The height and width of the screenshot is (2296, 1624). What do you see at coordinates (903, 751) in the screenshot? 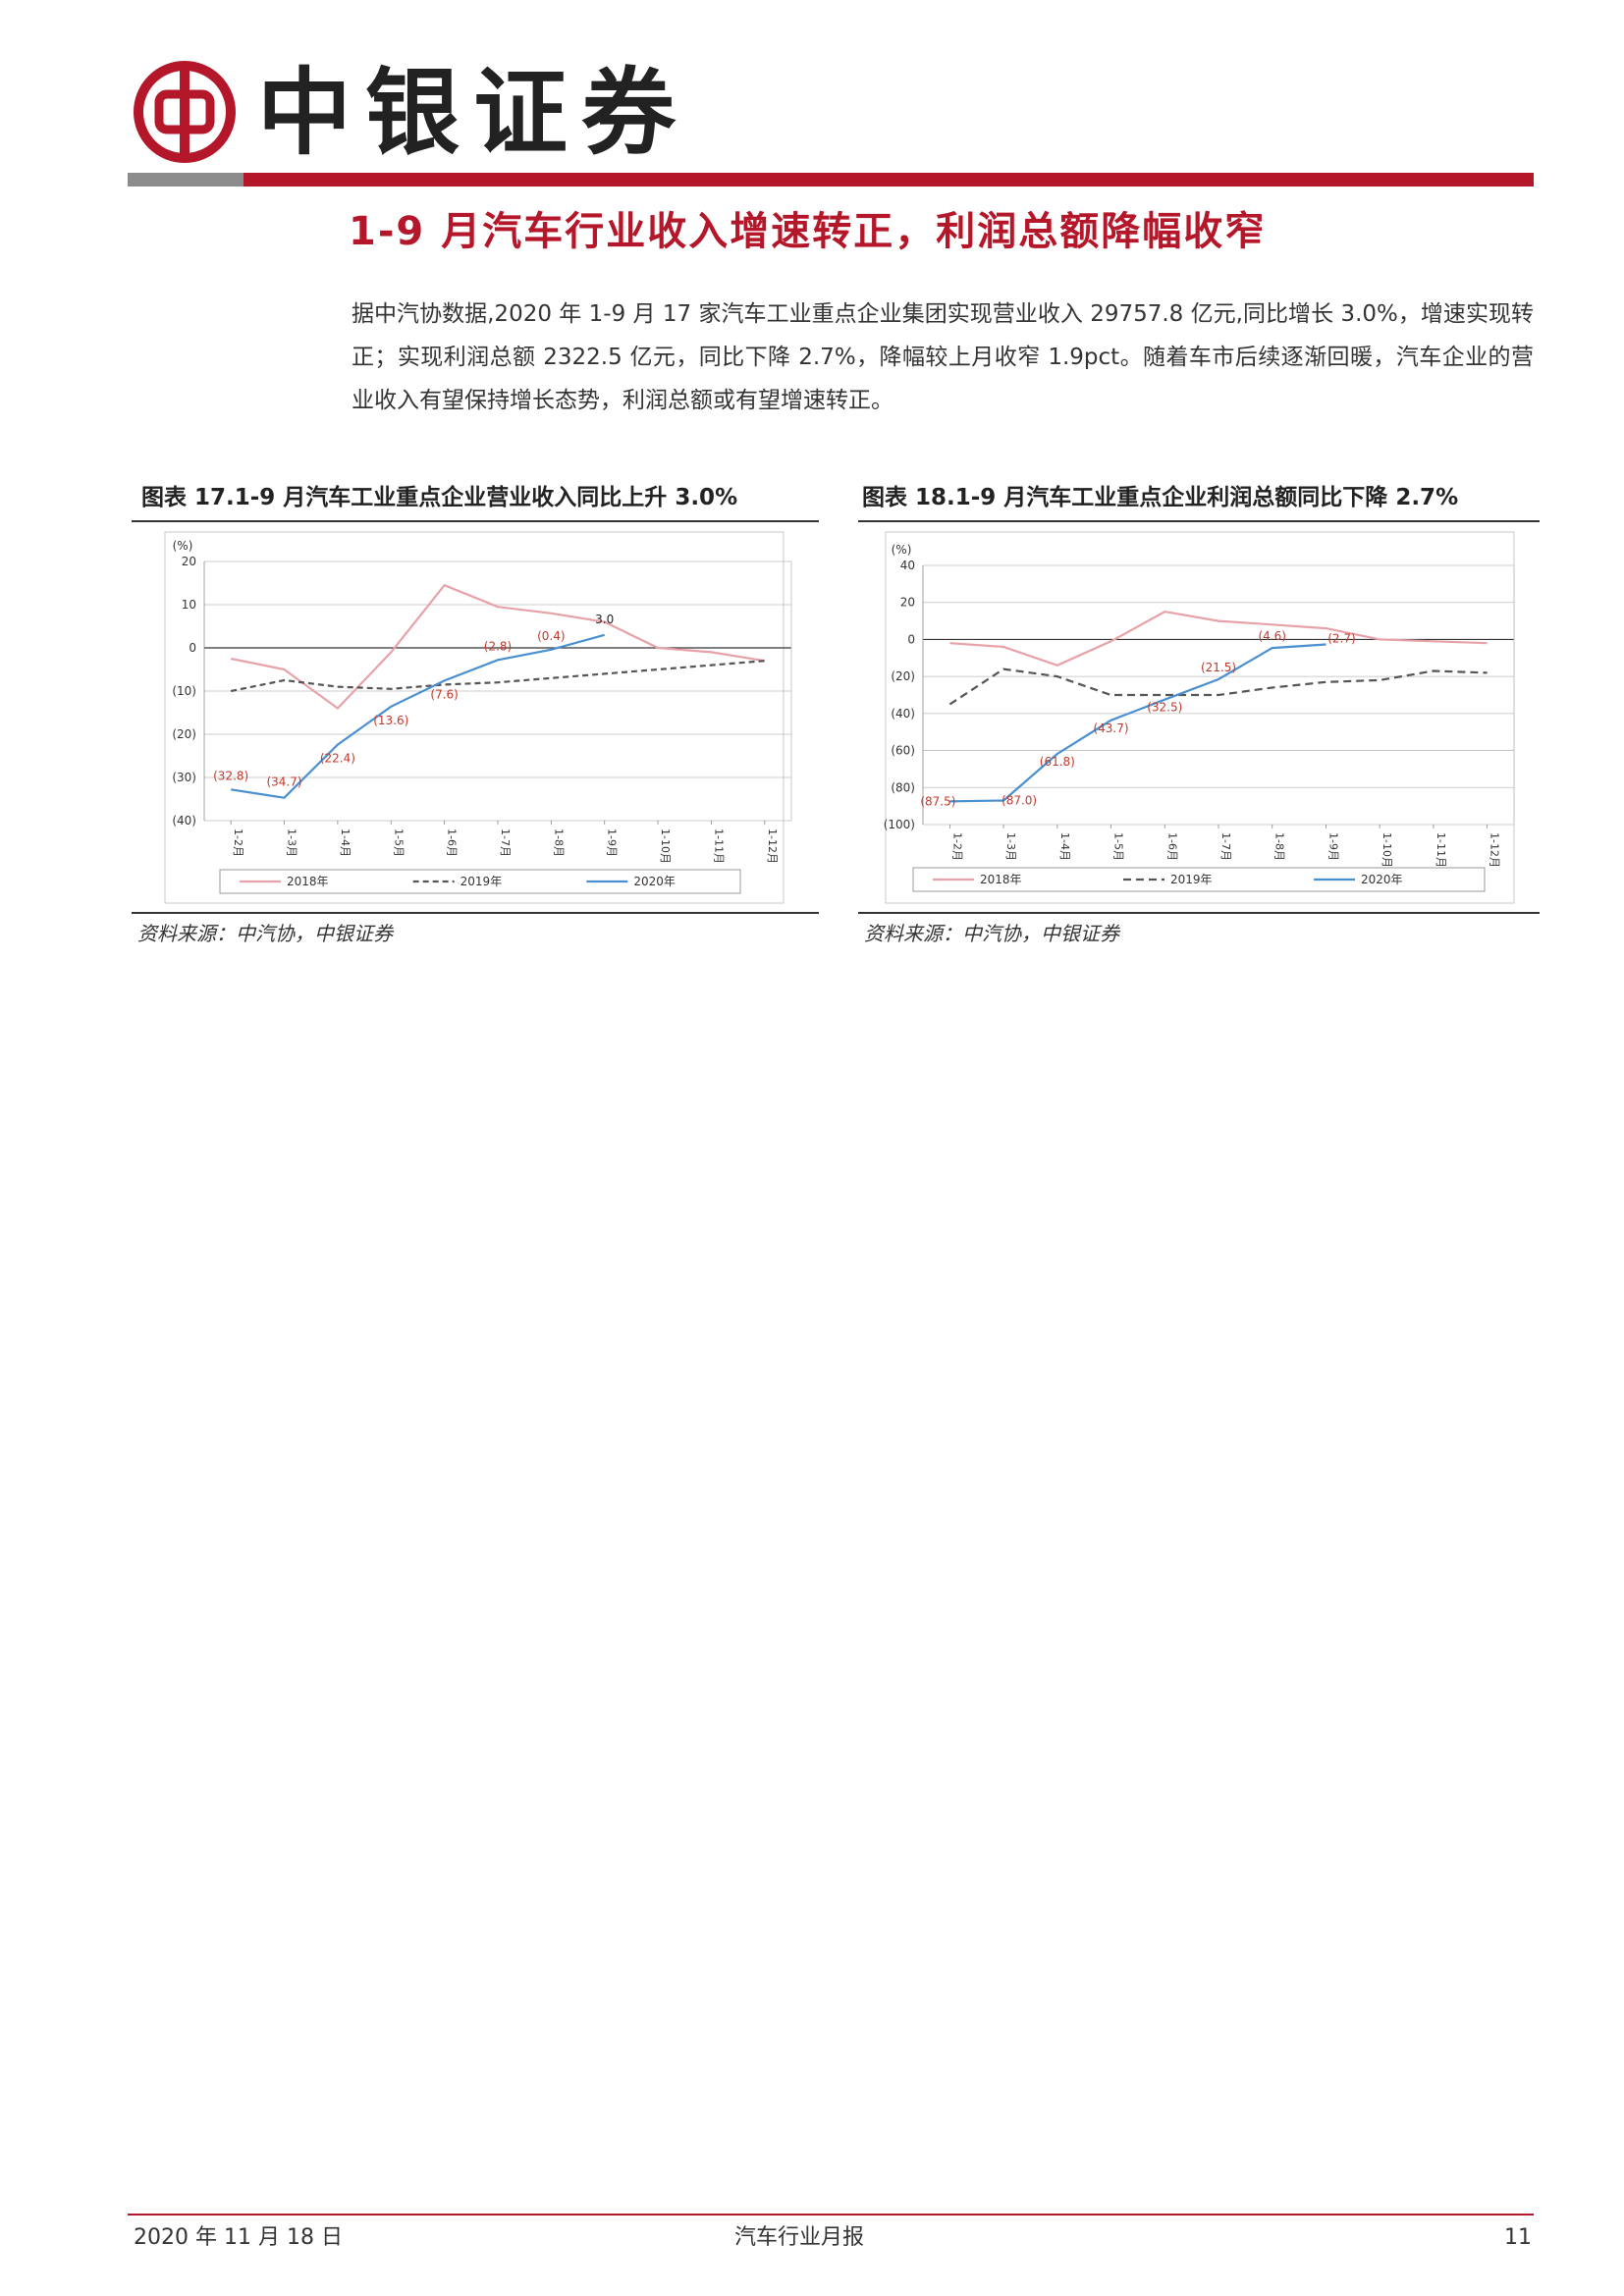
I see `y-tick-label: (60)` at bounding box center [903, 751].